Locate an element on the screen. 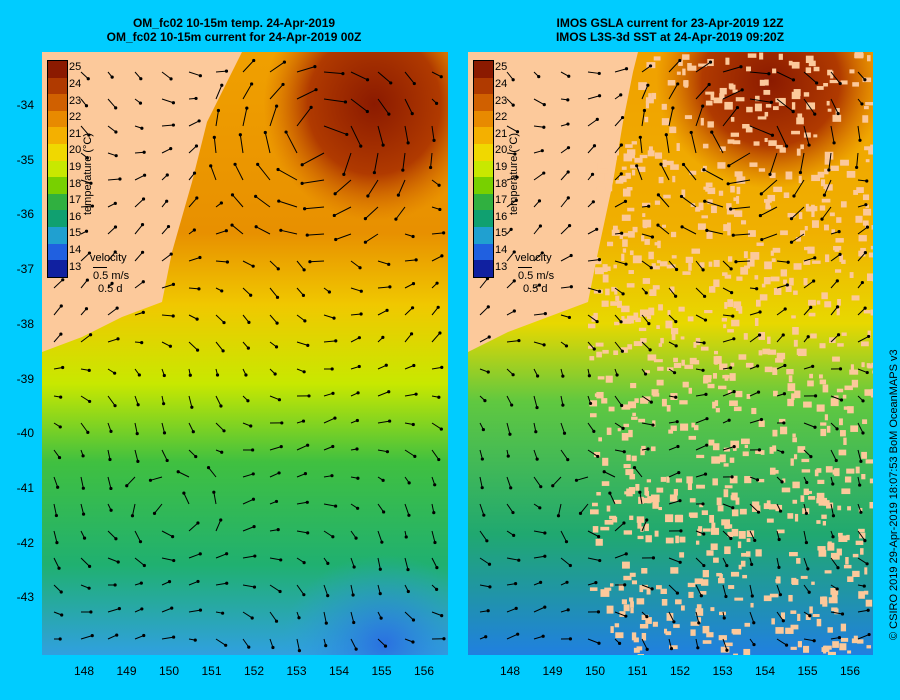 The width and height of the screenshot is (900, 700). longitude-tick-label: 156 is located at coordinates (424, 671).